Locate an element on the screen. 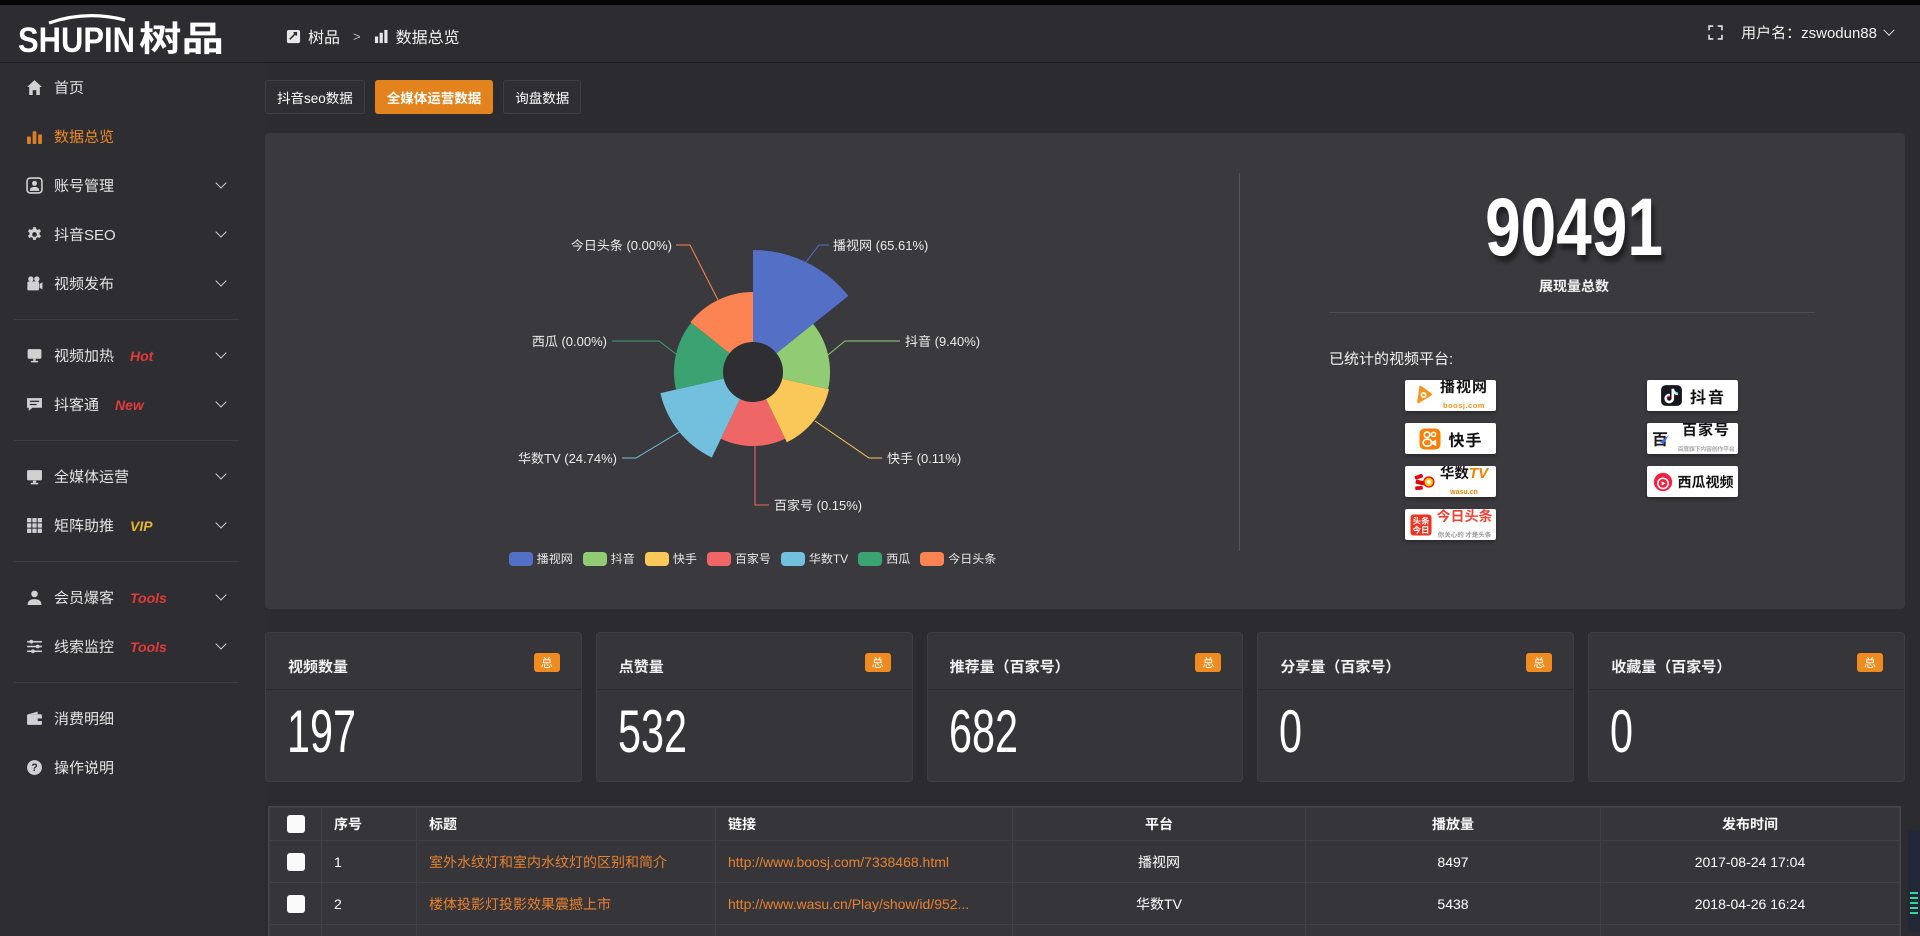  svg-text: 华数TV (24.74%) is located at coordinates (567, 458).